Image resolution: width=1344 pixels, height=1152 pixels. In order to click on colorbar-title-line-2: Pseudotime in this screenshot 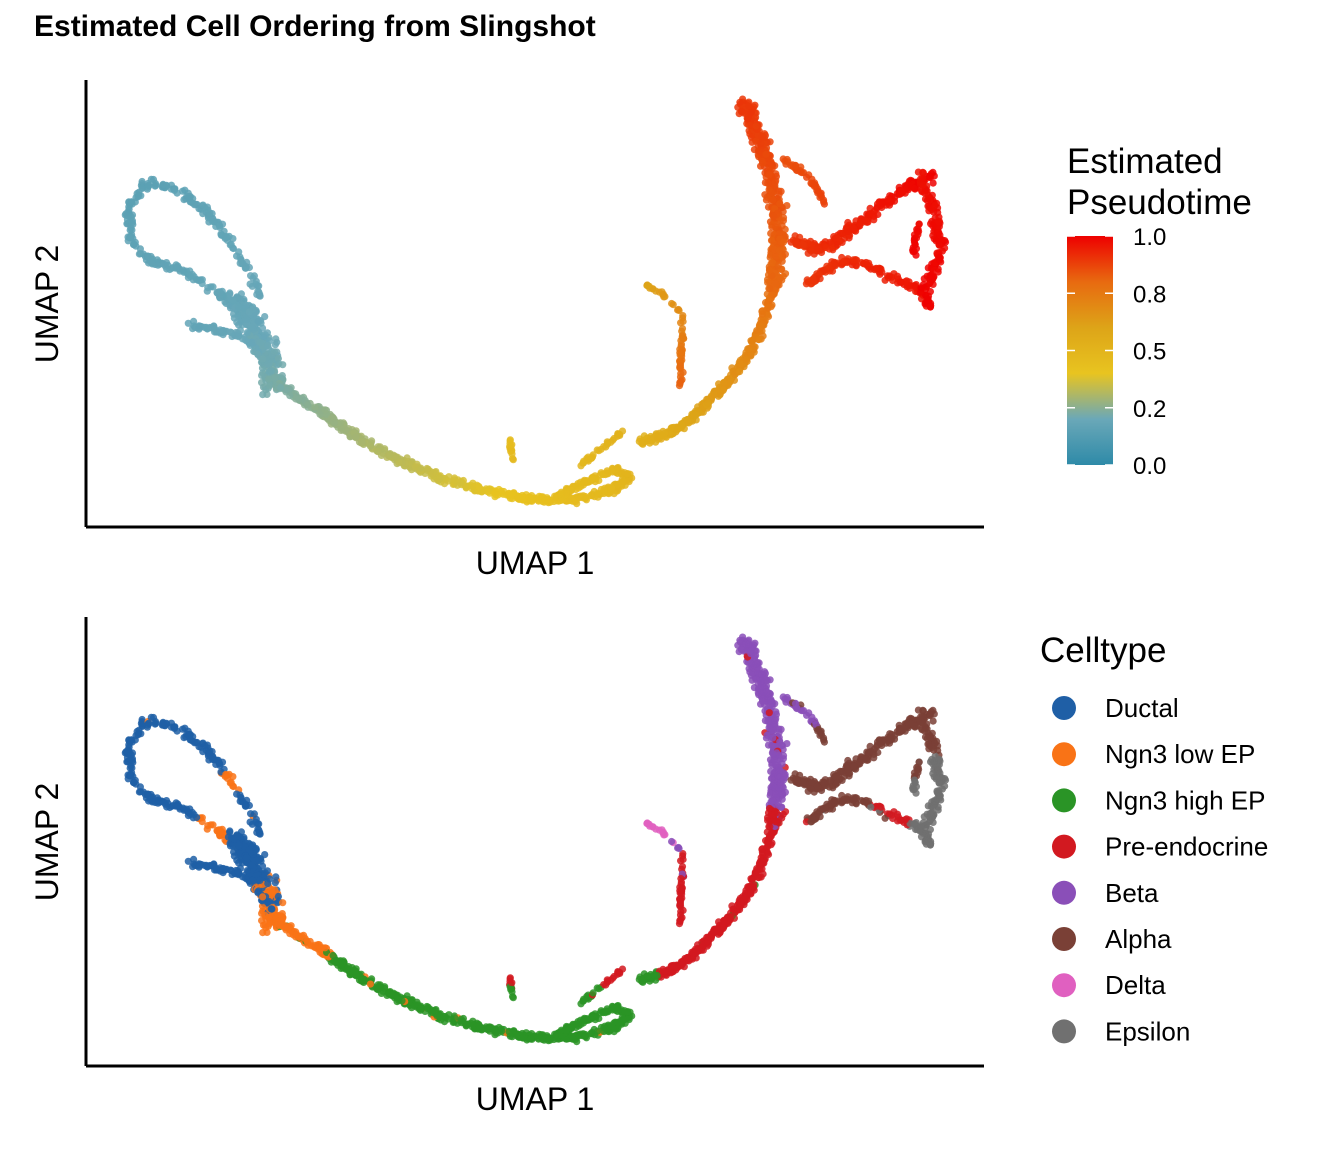, I will do `click(1159, 202)`.